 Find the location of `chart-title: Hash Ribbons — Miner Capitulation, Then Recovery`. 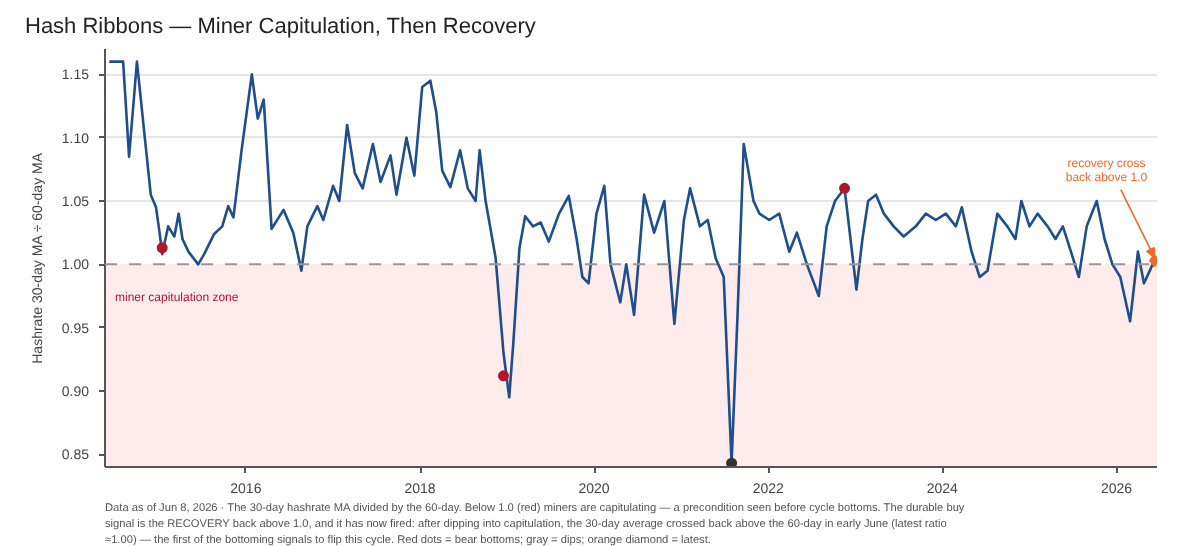

chart-title: Hash Ribbons — Miner Capitulation, Then Recovery is located at coordinates (281, 27).